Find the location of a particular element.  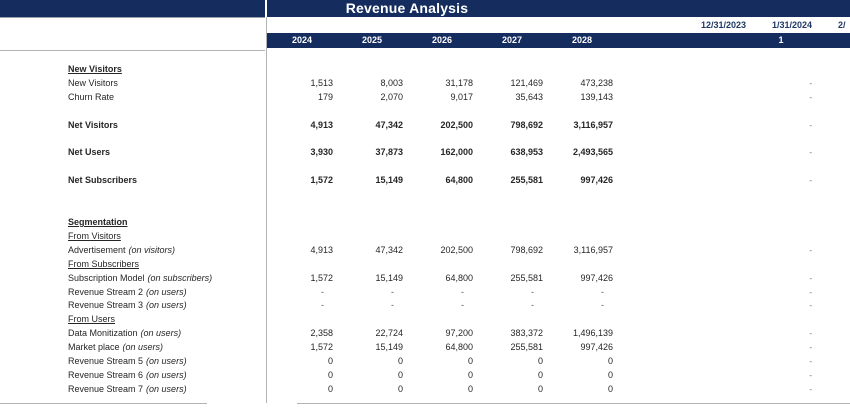

value-cell: 97,200 is located at coordinates (459, 333).